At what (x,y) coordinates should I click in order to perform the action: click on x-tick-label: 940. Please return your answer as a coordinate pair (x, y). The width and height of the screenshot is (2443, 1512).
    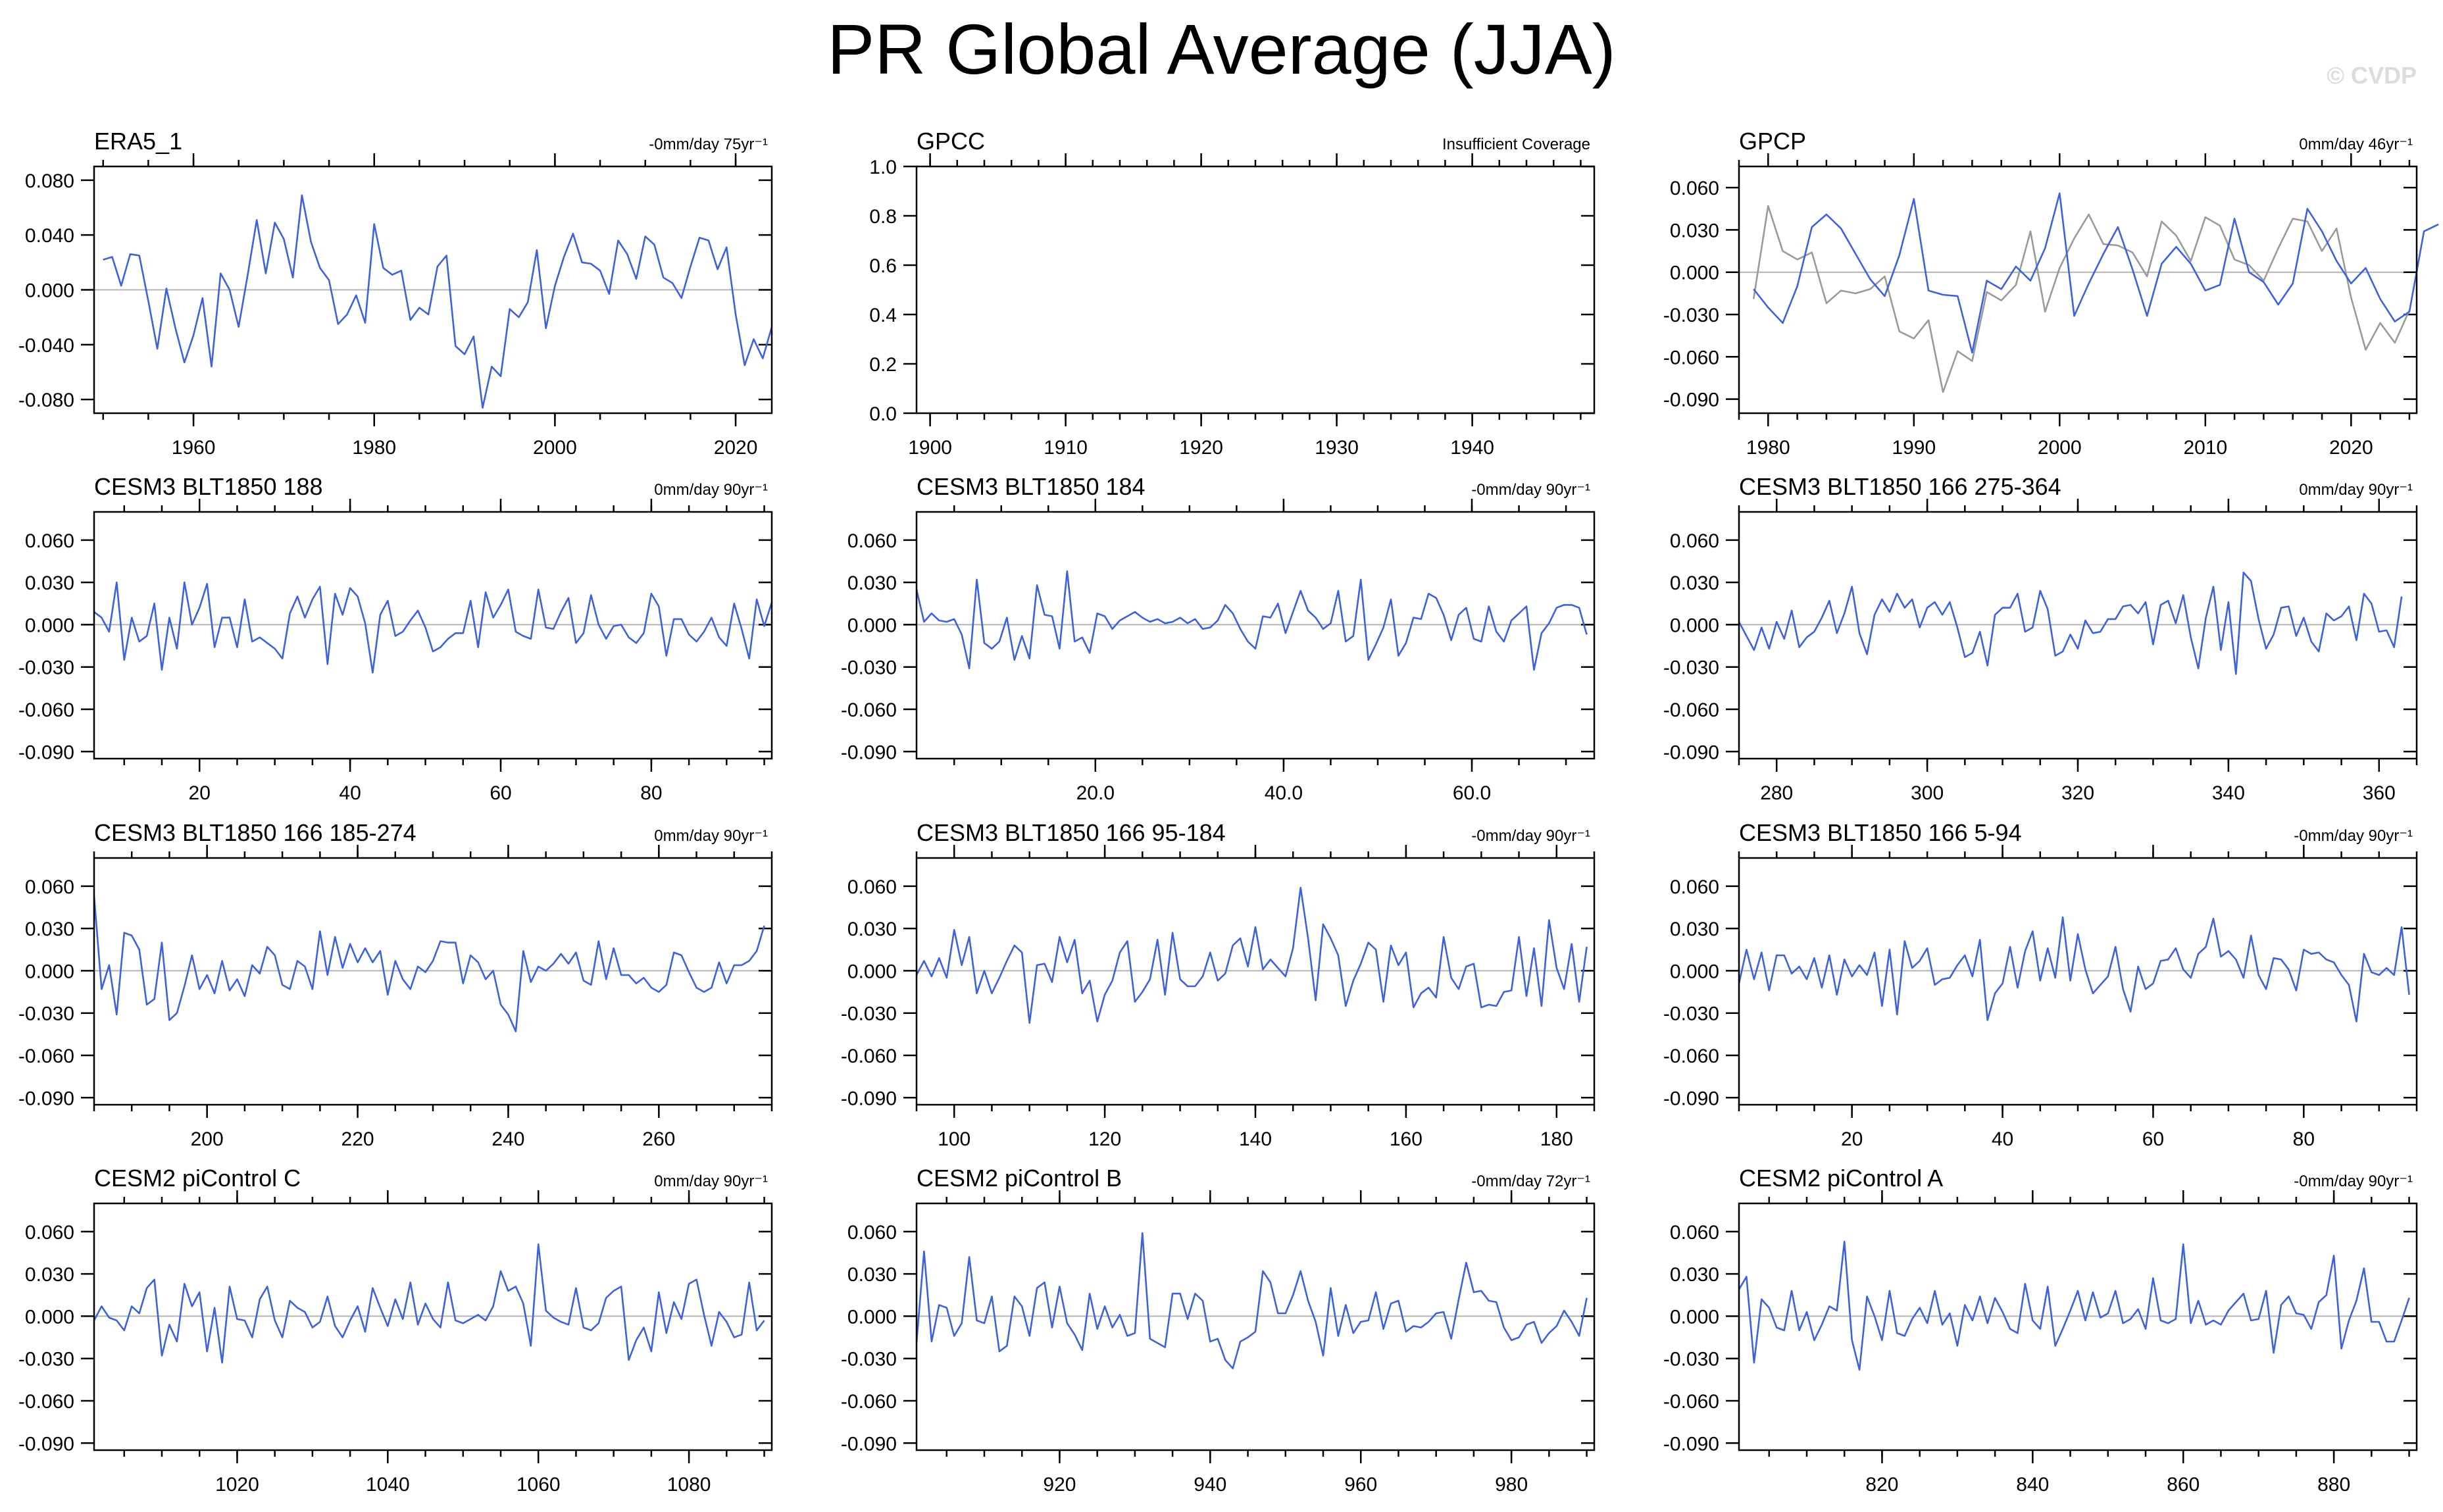
    Looking at the image, I should click on (1210, 1485).